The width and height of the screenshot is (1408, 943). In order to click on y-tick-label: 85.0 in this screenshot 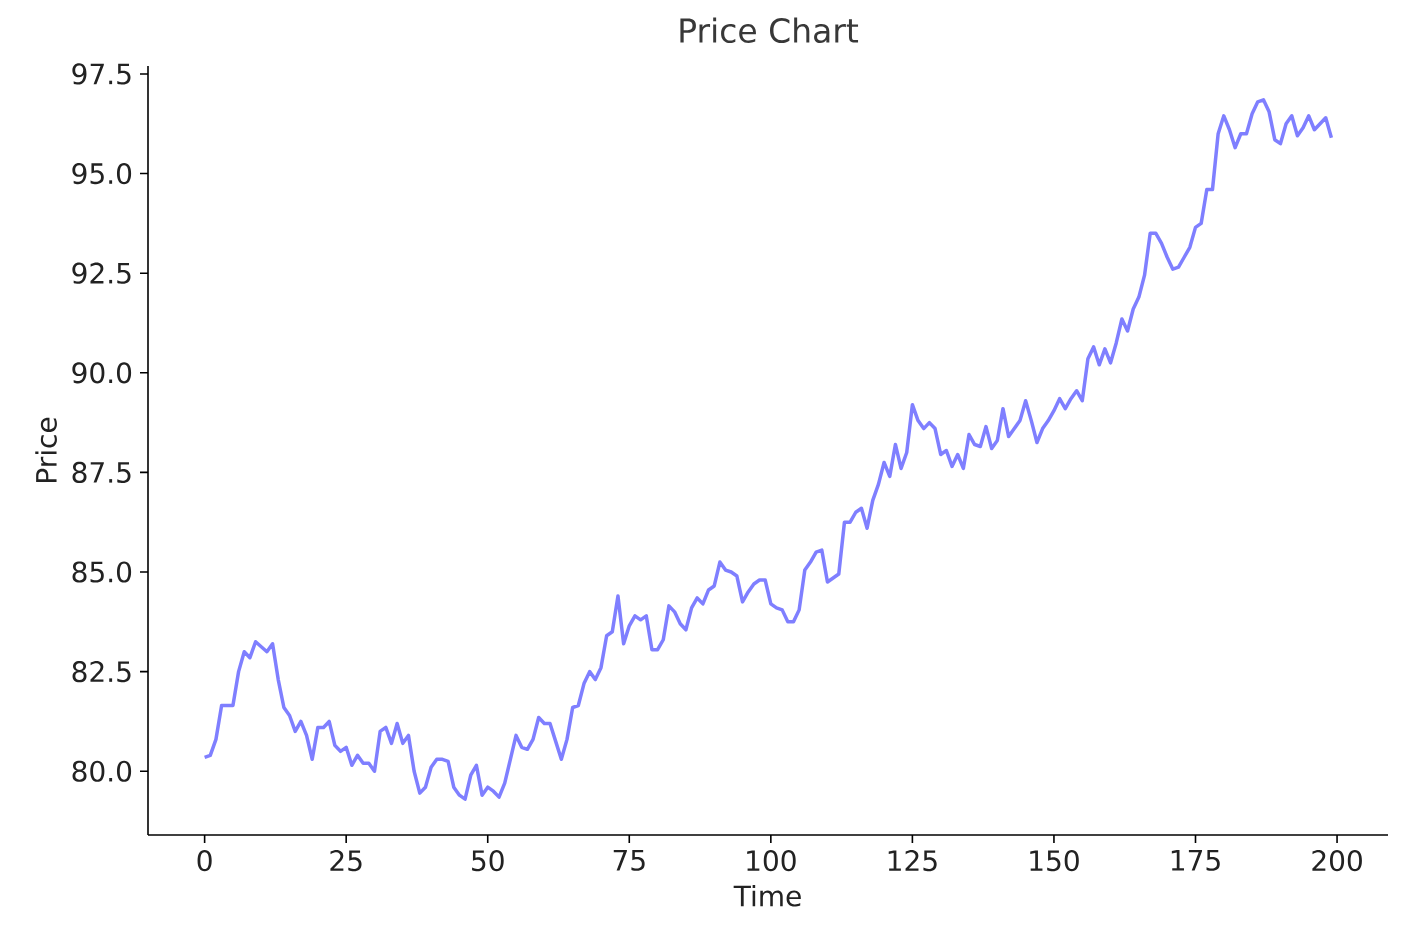, I will do `click(102, 572)`.